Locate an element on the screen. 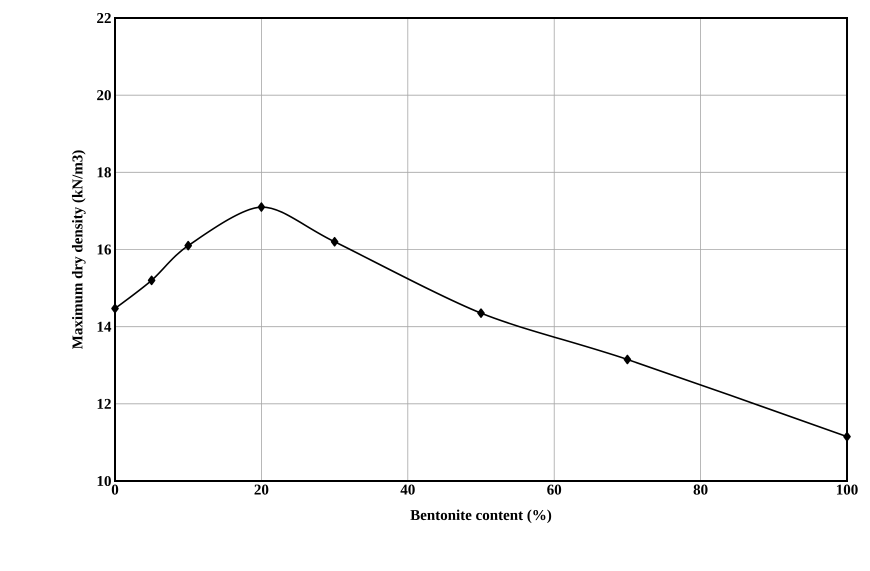  y-tick-label: 22 is located at coordinates (104, 18).